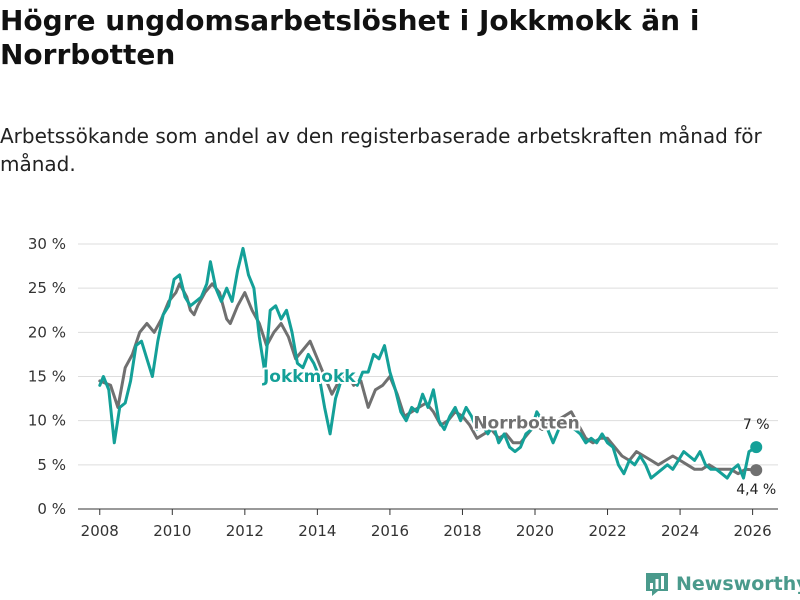  I want to click on x-tick-label: 2026, so click(753, 531).